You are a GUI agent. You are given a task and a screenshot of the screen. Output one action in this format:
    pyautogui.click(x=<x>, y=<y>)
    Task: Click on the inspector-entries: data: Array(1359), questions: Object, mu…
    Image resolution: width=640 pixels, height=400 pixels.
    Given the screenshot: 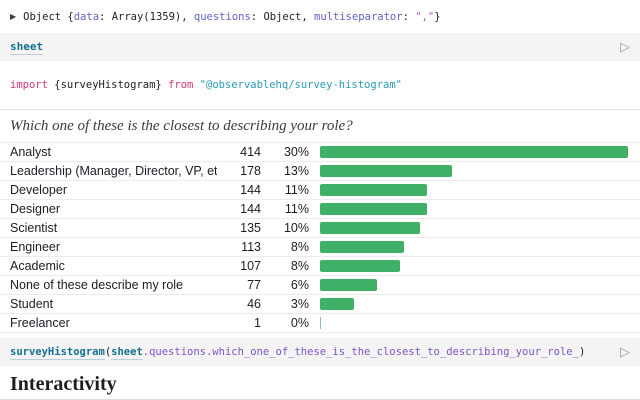 What is the action you would take?
    pyautogui.click(x=254, y=17)
    